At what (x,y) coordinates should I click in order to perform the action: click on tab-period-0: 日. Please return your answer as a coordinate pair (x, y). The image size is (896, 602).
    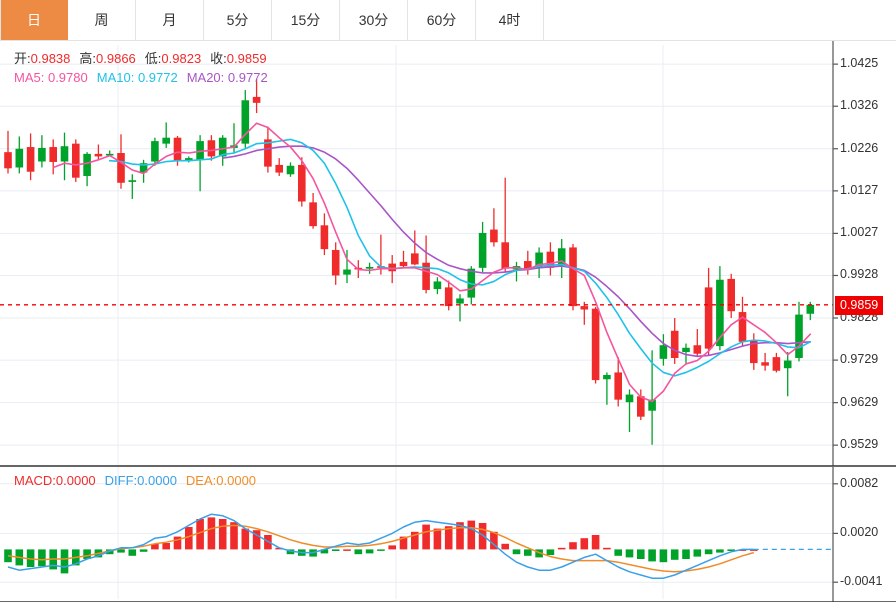
    Looking at the image, I should click on (34, 20).